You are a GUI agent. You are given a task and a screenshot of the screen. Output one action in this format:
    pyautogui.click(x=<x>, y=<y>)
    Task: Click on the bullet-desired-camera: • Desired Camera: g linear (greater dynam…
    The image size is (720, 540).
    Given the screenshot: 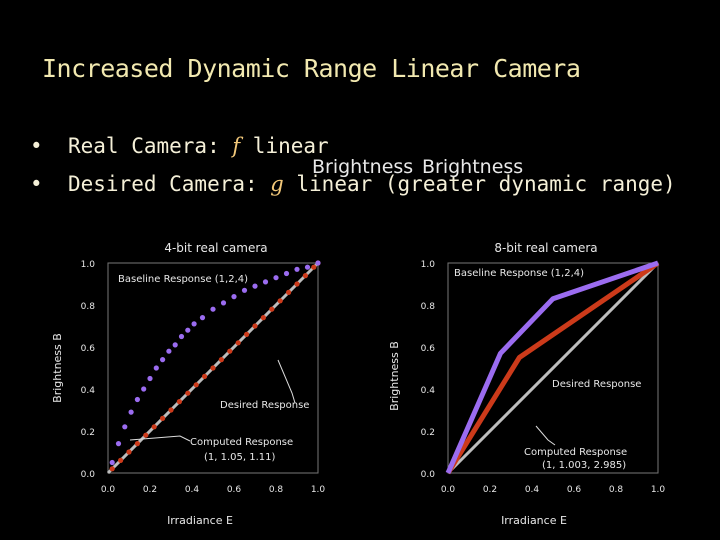 What is the action you would take?
    pyautogui.click(x=353, y=191)
    